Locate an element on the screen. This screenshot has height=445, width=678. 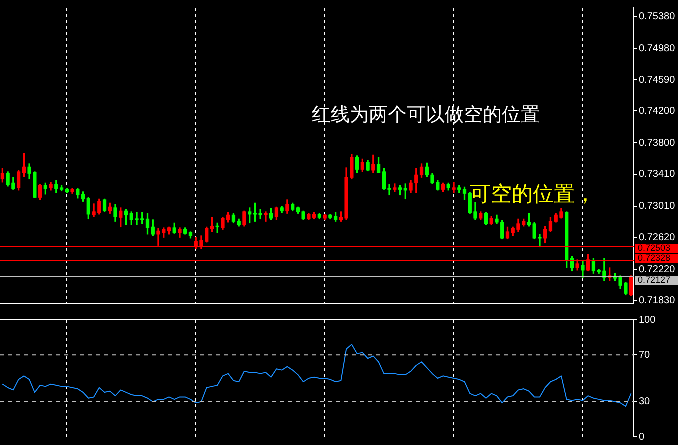
ref-line-label: 0.72503 is located at coordinates (654, 248).